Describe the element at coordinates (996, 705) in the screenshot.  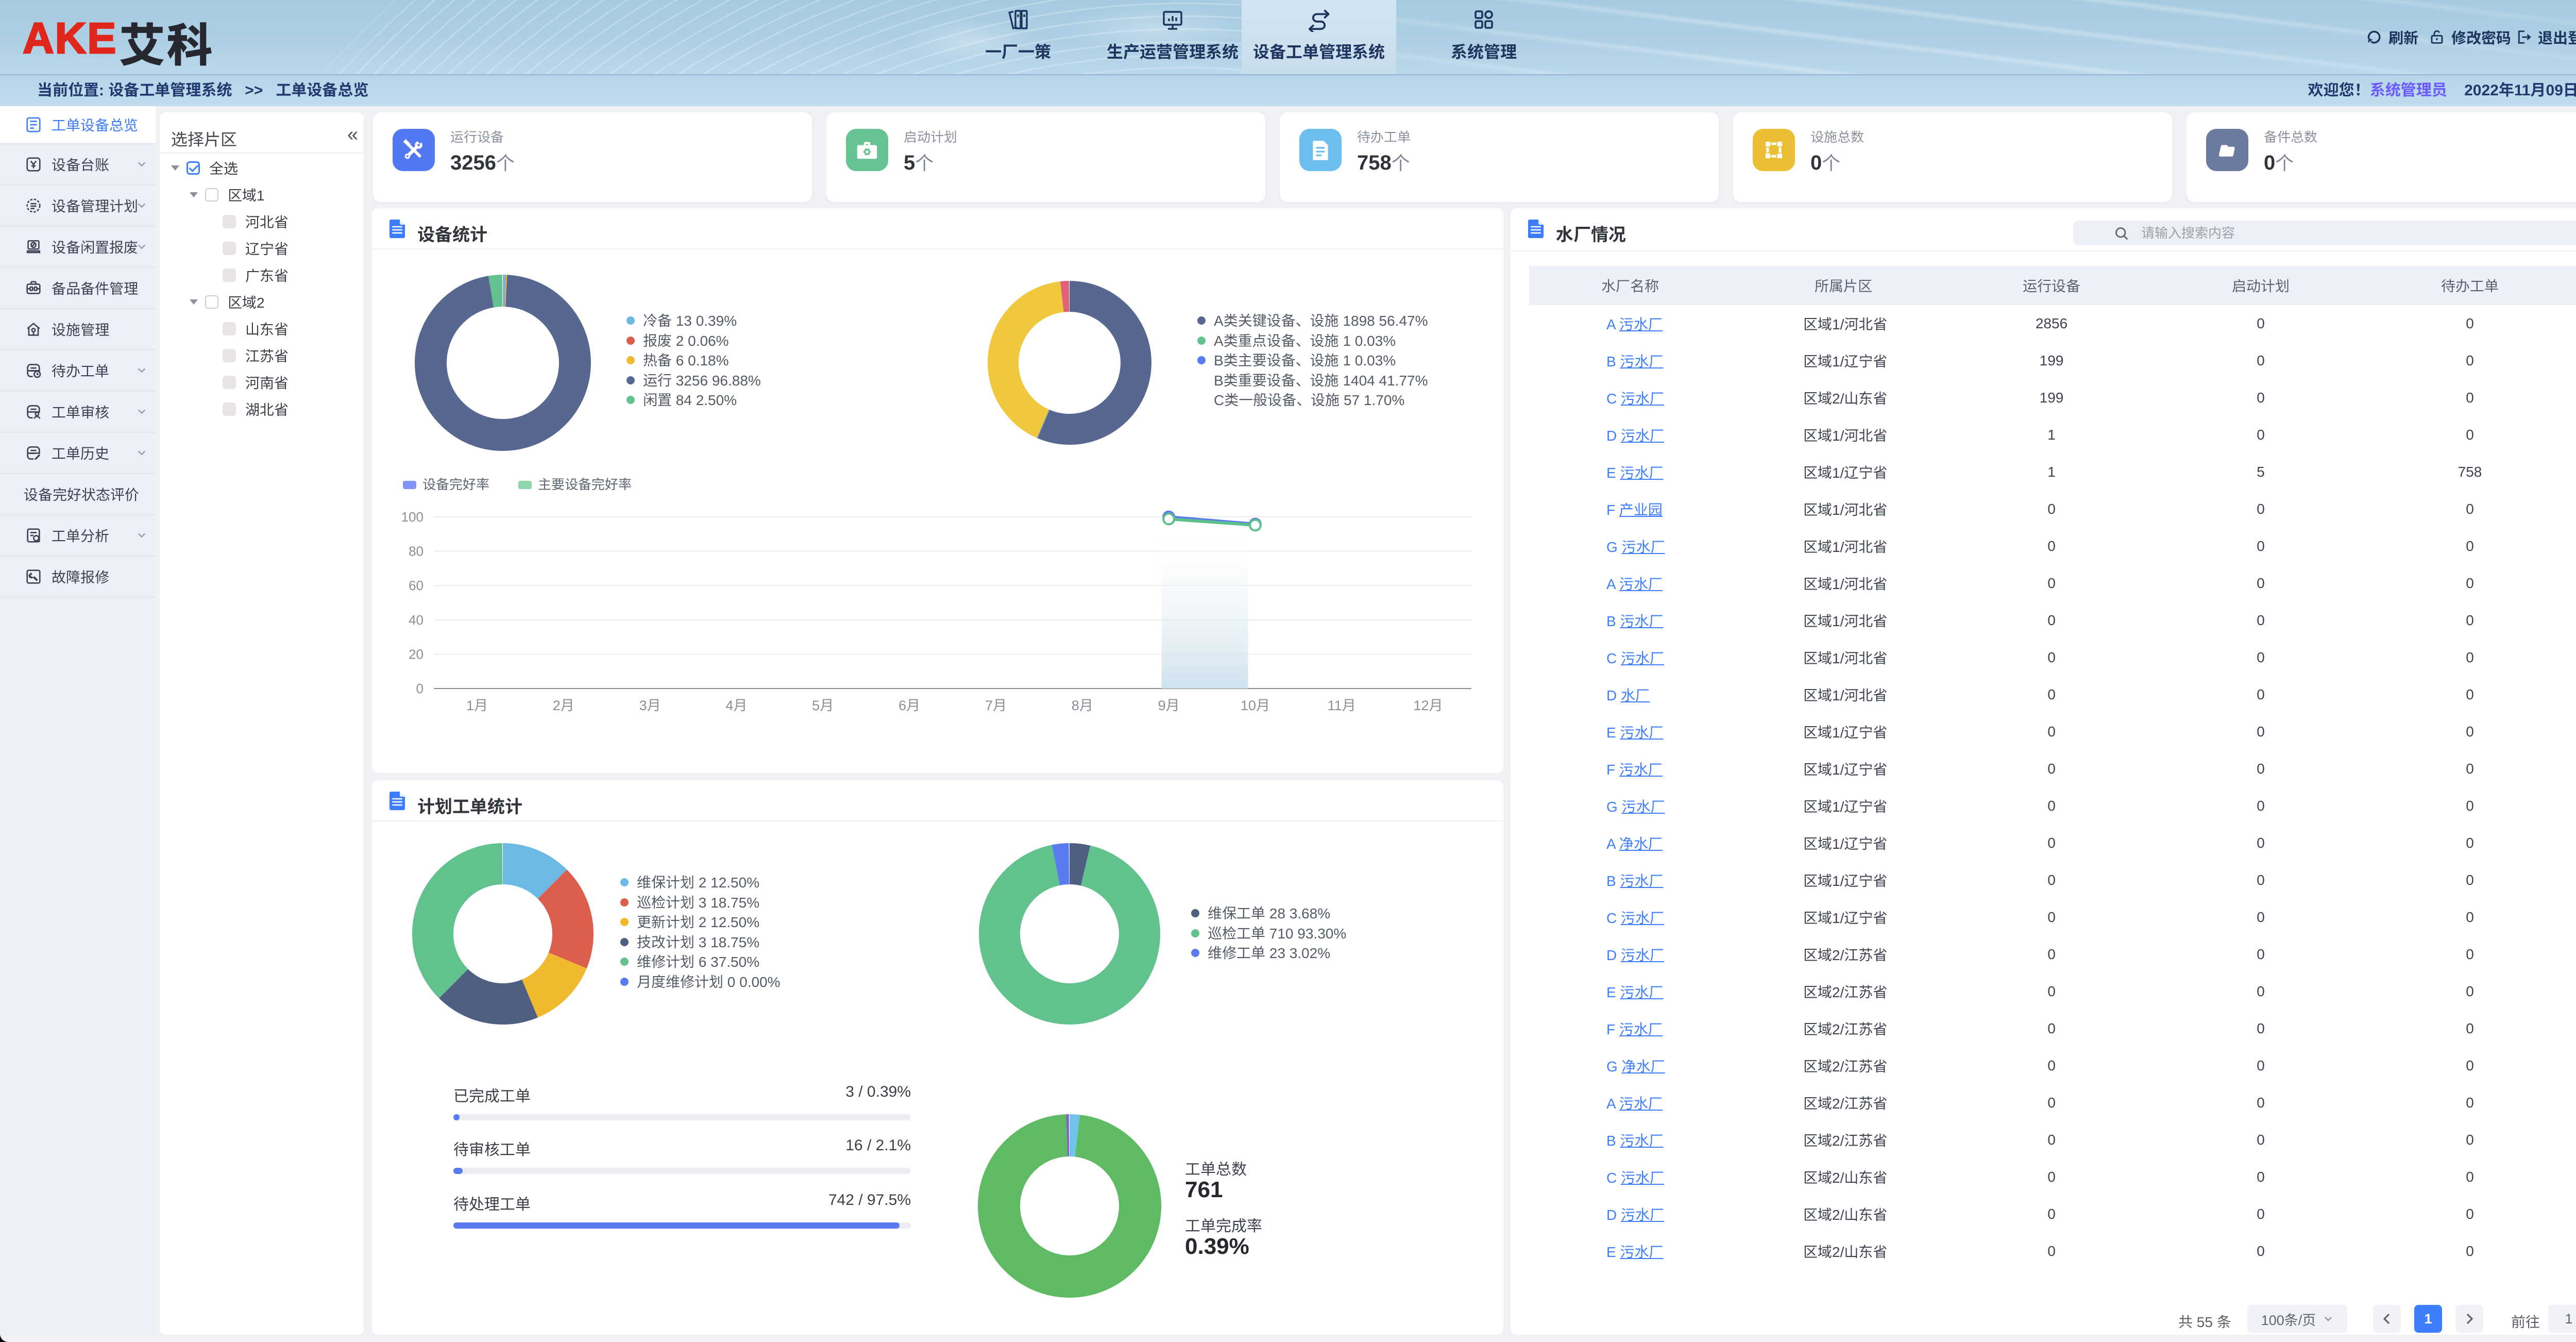
I see `svg-text: 7月` at that location.